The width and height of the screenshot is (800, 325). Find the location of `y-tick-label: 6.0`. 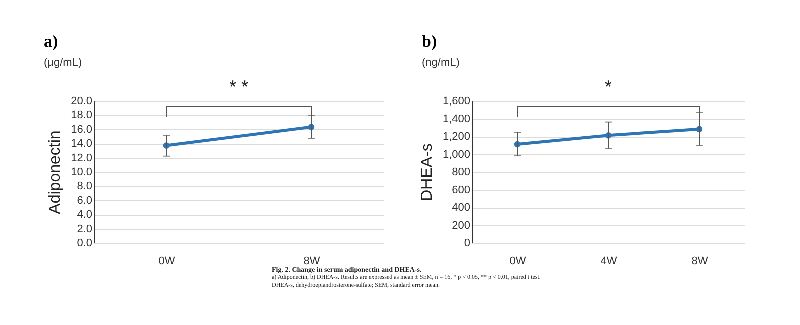

y-tick-label: 6.0 is located at coordinates (84, 200).